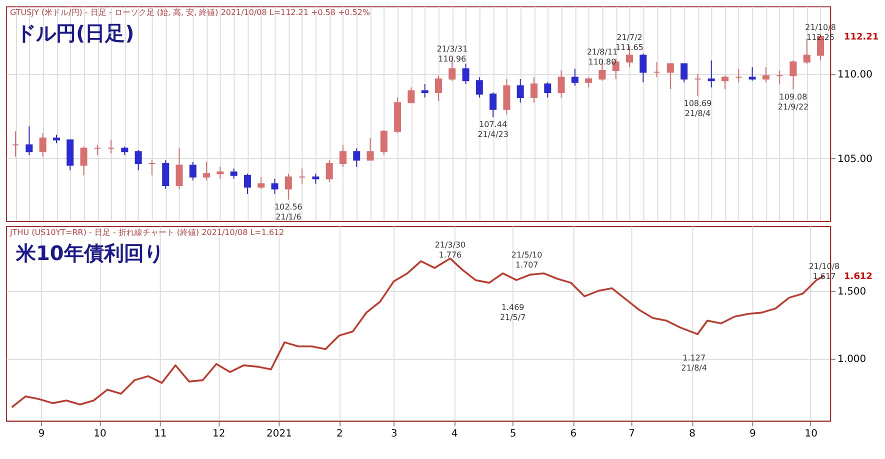 The width and height of the screenshot is (885, 459). Describe the element at coordinates (526, 260) in the screenshot. I see `annotation: 21/5/10 1.707` at that location.